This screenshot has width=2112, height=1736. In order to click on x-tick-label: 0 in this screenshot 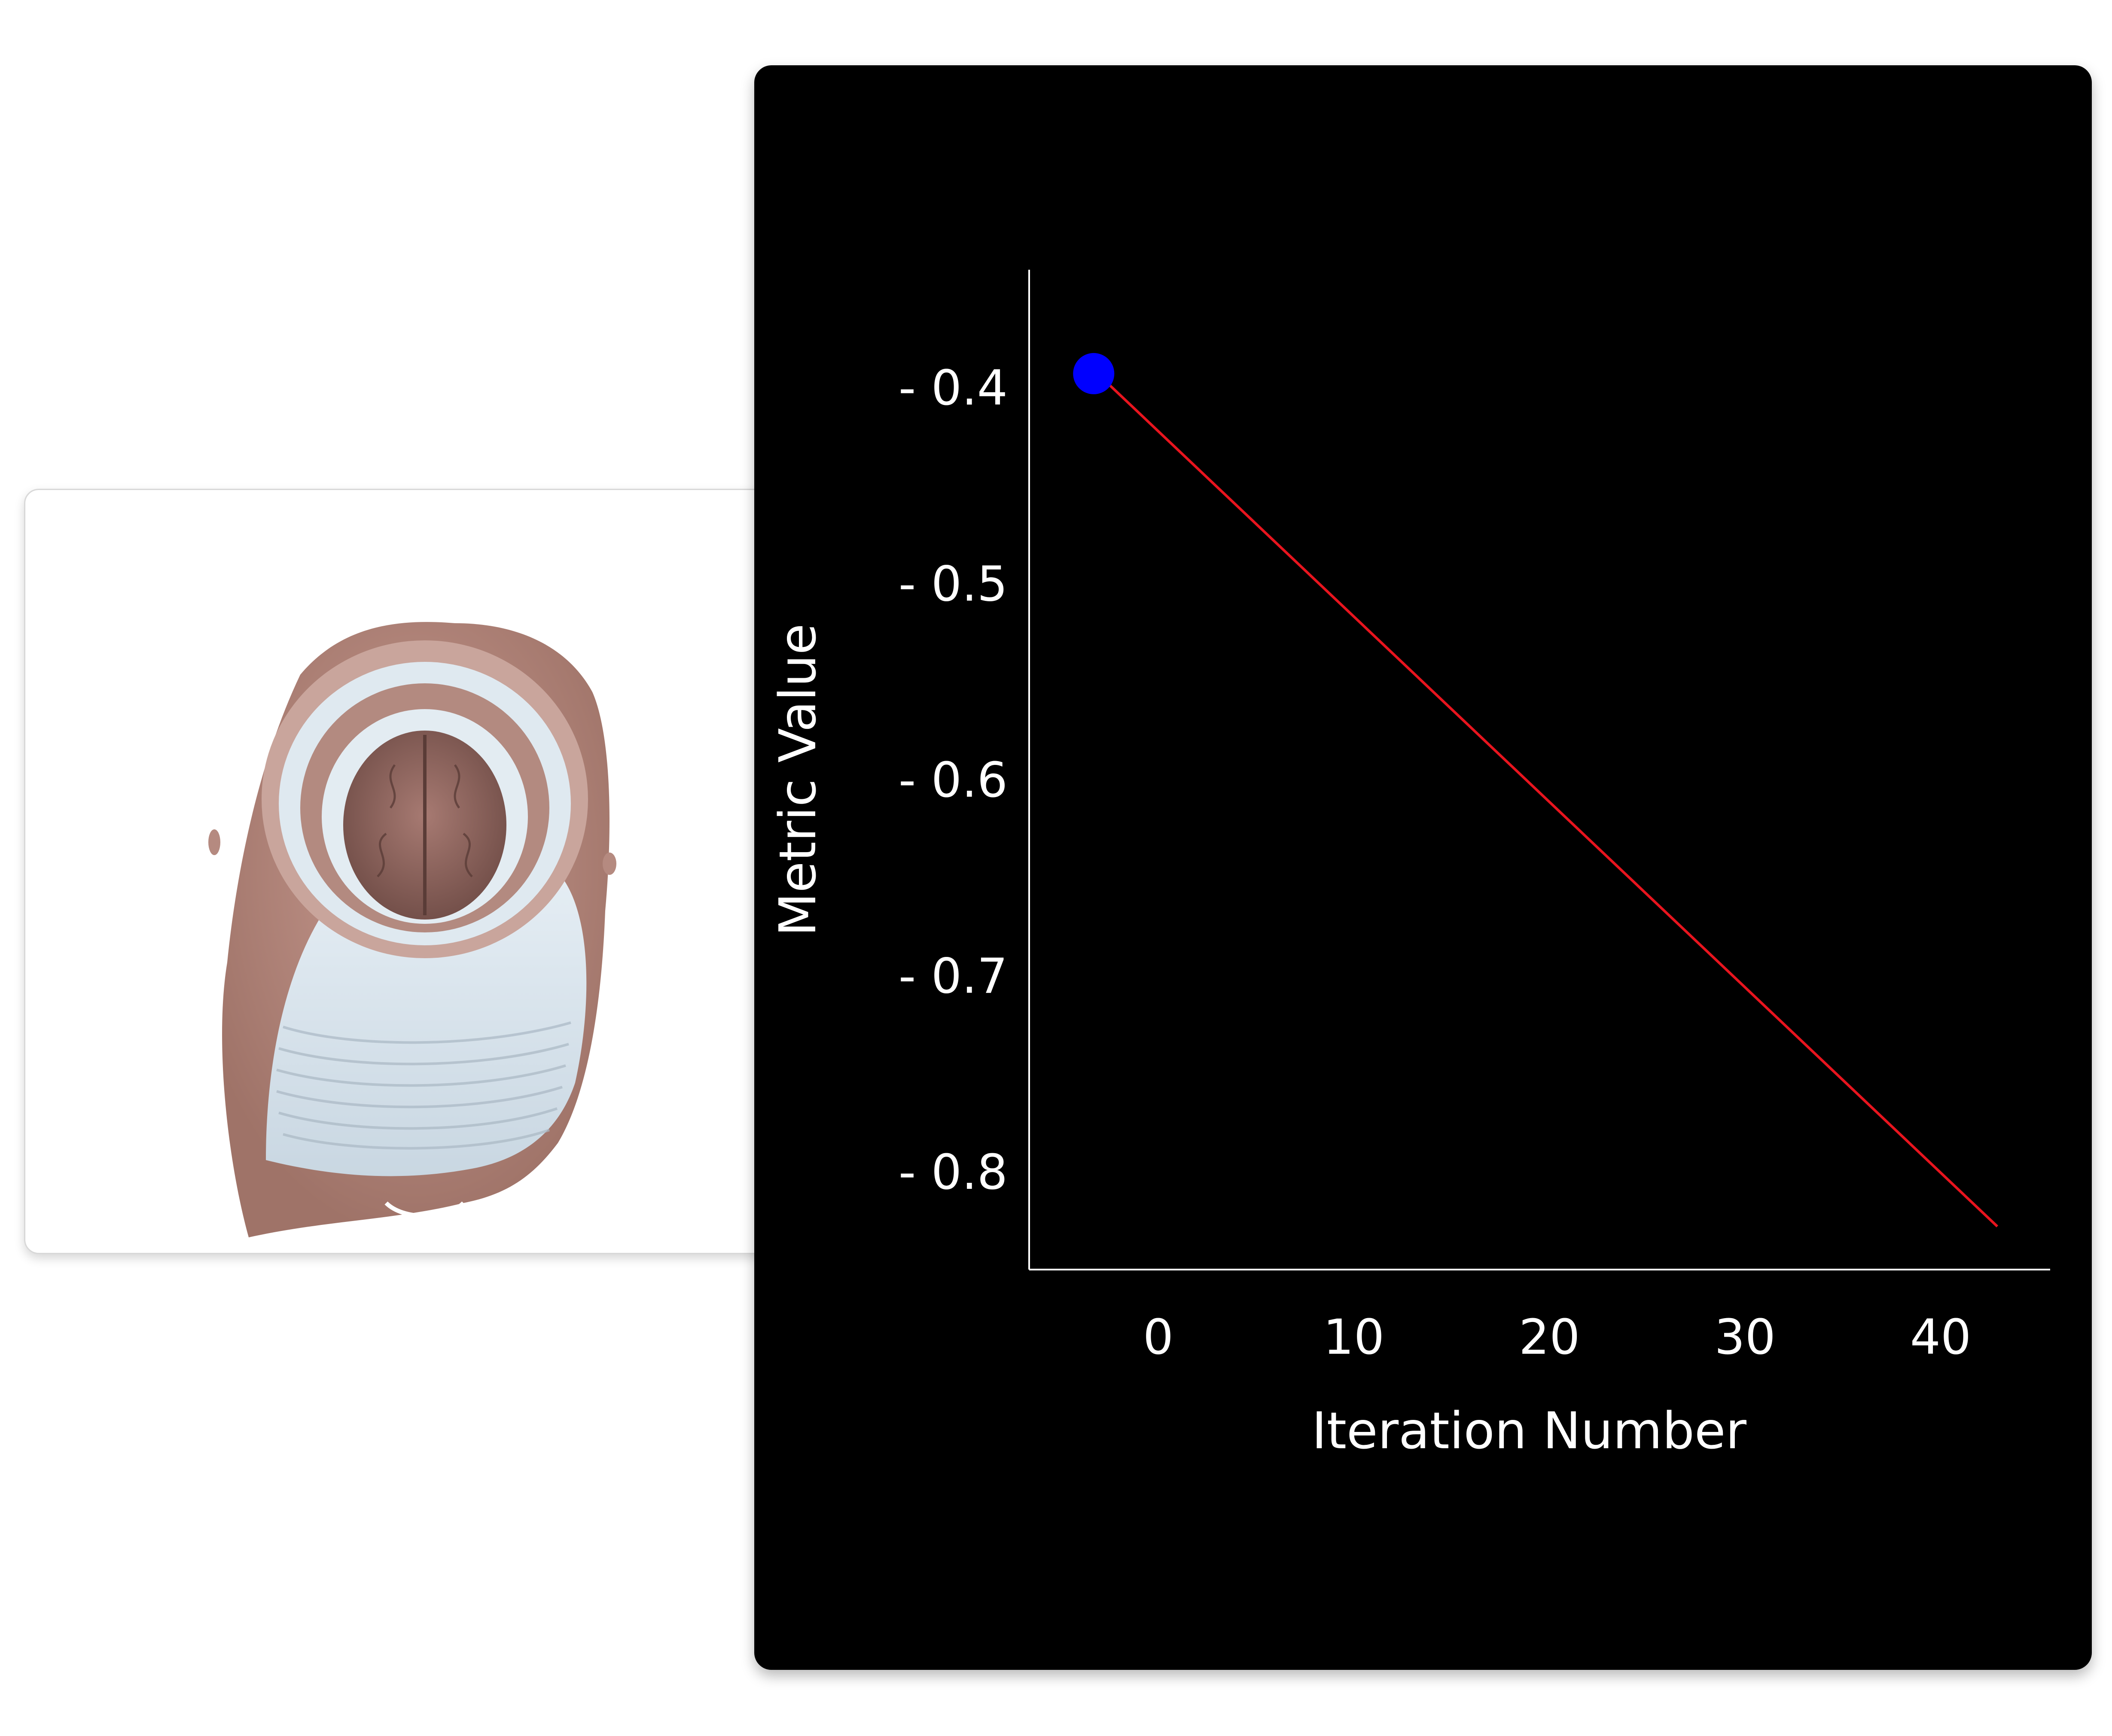, I will do `click(1158, 1338)`.